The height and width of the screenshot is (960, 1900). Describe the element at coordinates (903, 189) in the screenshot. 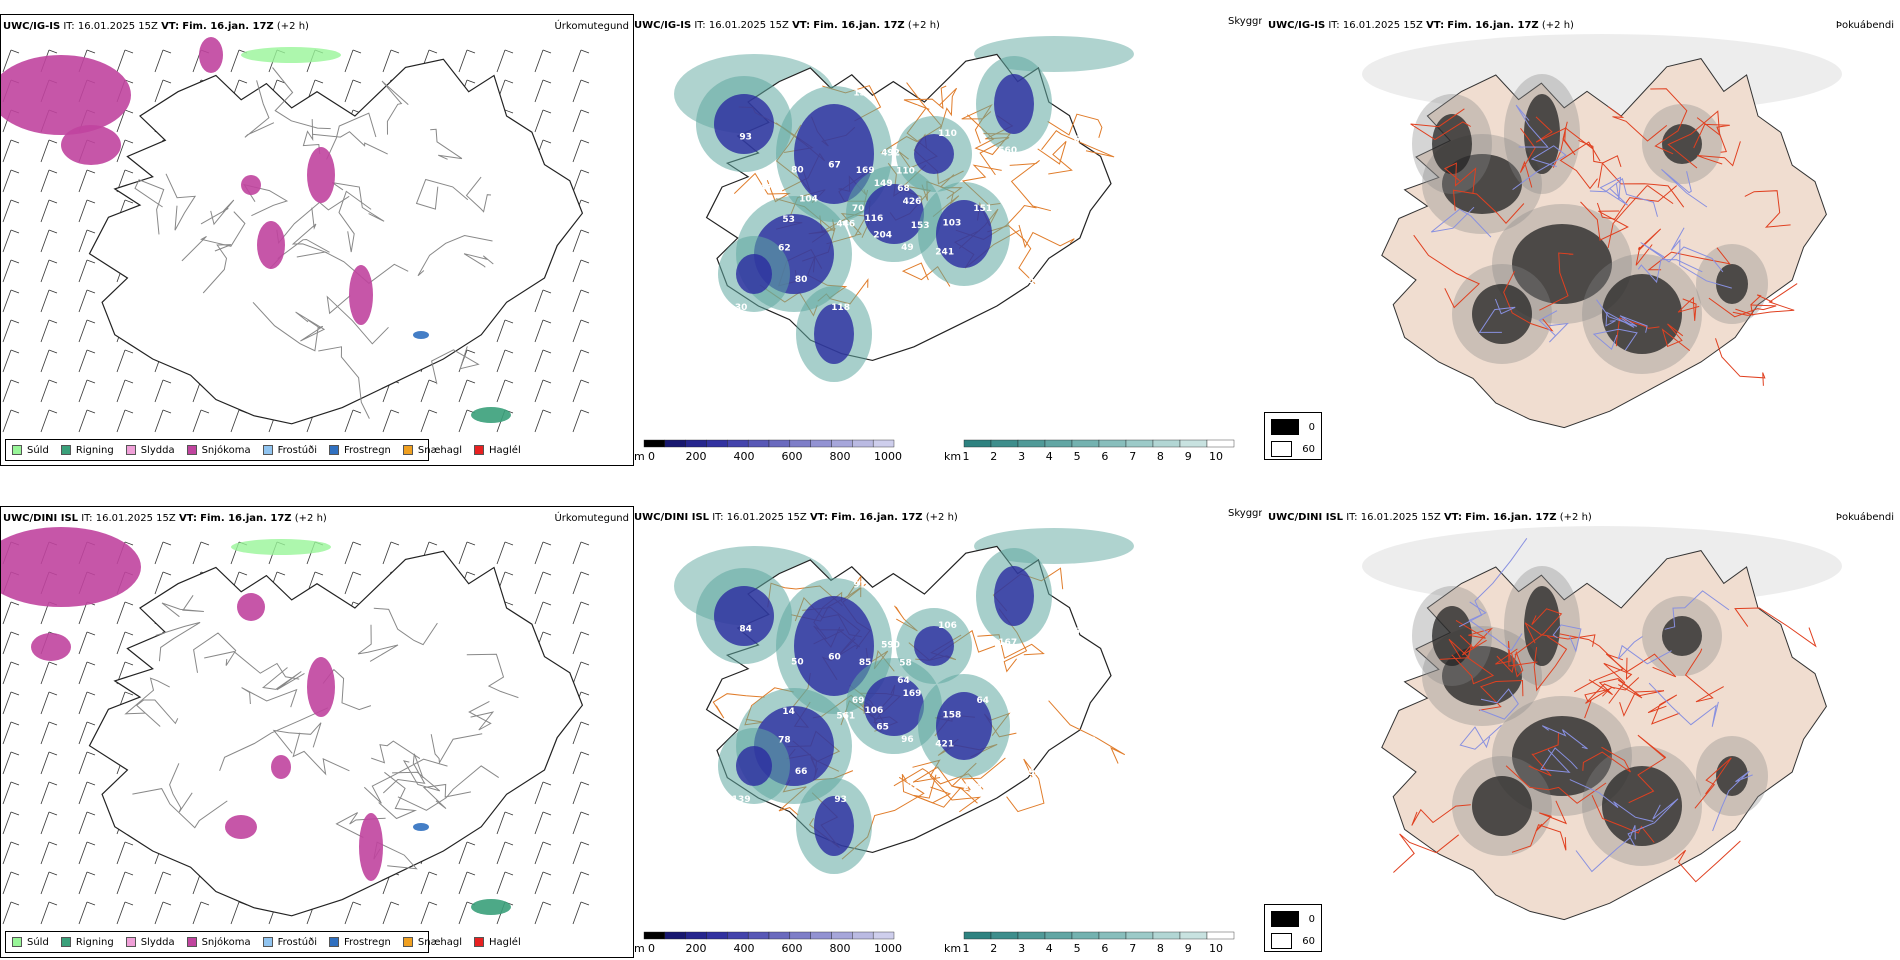

I see `cloud-base-label: 68` at that location.